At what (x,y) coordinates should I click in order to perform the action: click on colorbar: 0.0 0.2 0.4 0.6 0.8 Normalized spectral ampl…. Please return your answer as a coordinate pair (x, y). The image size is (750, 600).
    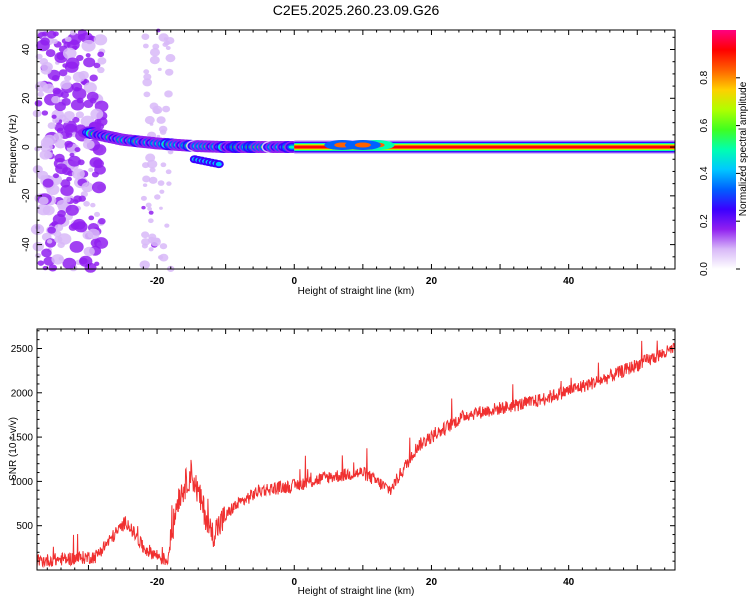
    Looking at the image, I should click on (724, 153).